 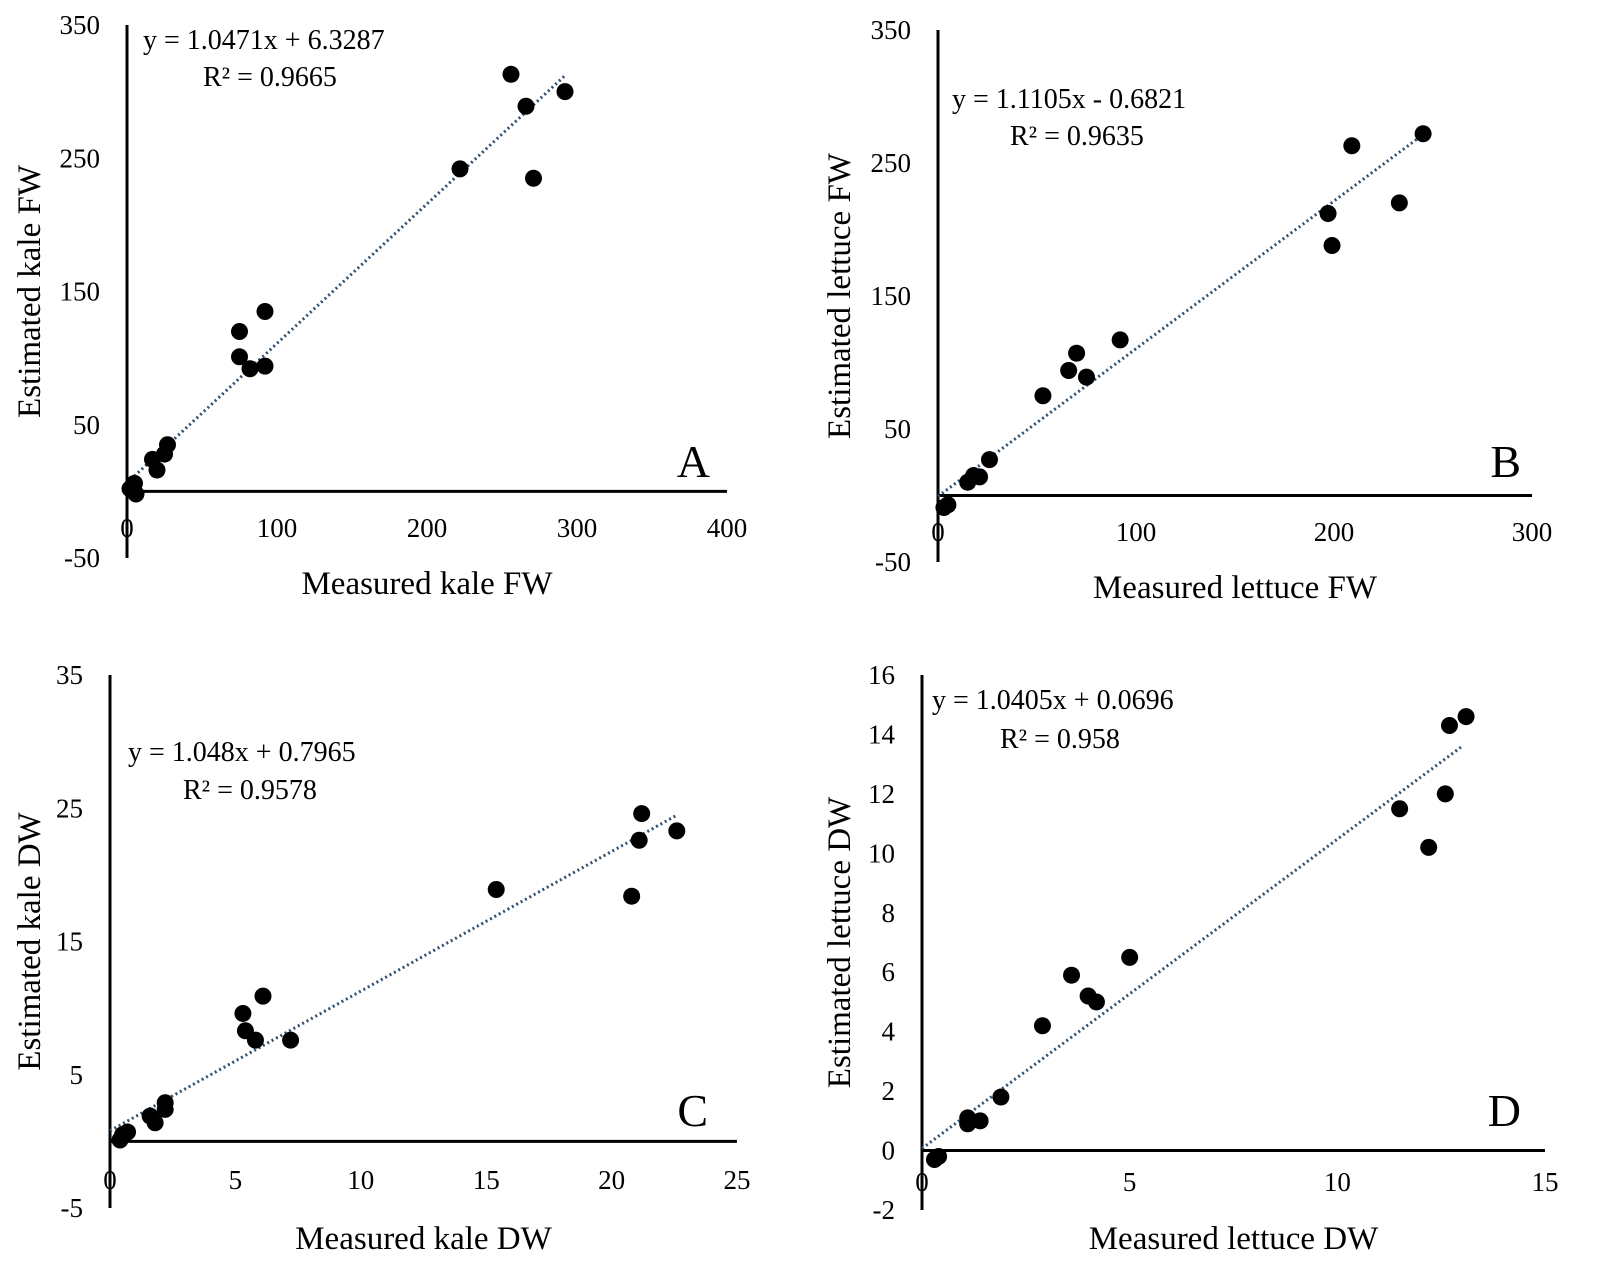 What do you see at coordinates (69, 942) in the screenshot?
I see `y-tick-label: 15` at bounding box center [69, 942].